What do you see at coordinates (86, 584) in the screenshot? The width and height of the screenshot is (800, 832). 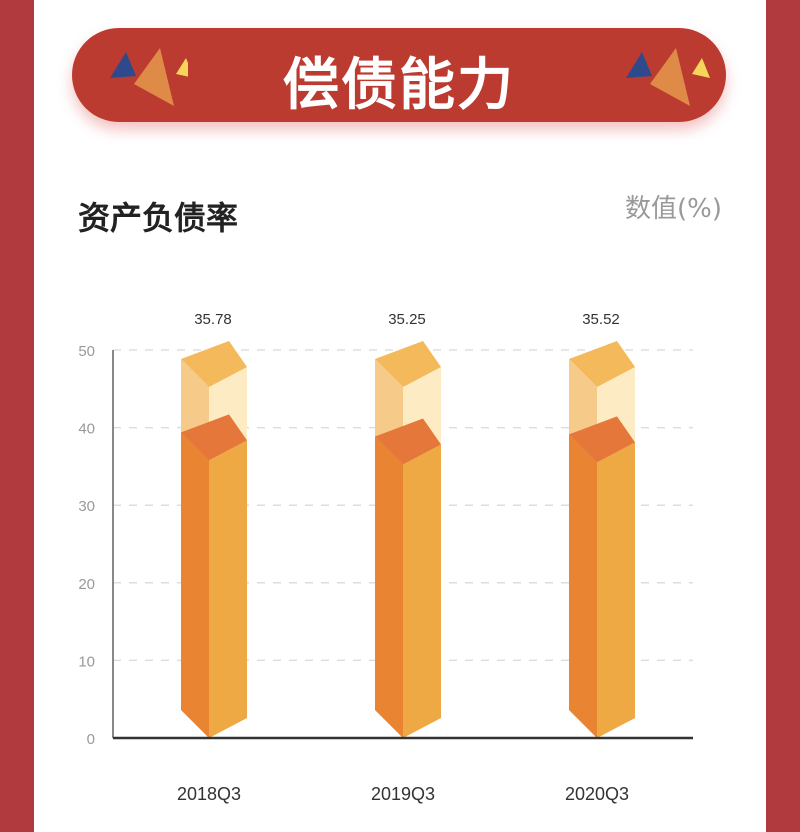 I see `y-tick-label: 20` at bounding box center [86, 584].